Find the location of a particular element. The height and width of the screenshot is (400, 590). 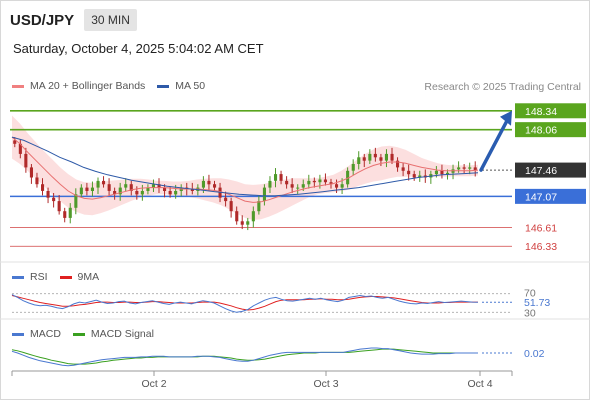

rsi-current-label: 51.73 is located at coordinates (537, 303).